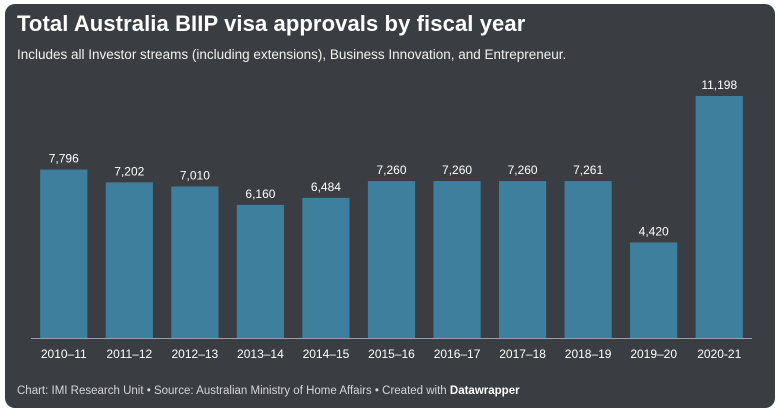 This screenshot has width=780, height=411. Describe the element at coordinates (457, 354) in the screenshot. I see `category-label: 2016–17` at that location.